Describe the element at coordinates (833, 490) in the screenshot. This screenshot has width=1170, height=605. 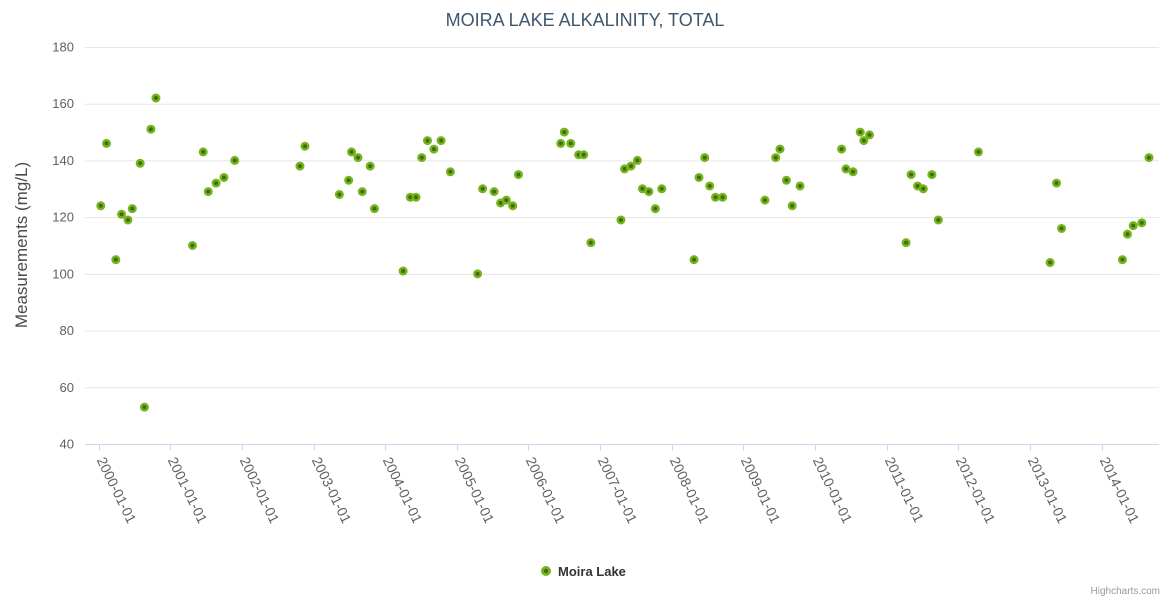
I see `x-axis-label: 2010-01-01` at that location.